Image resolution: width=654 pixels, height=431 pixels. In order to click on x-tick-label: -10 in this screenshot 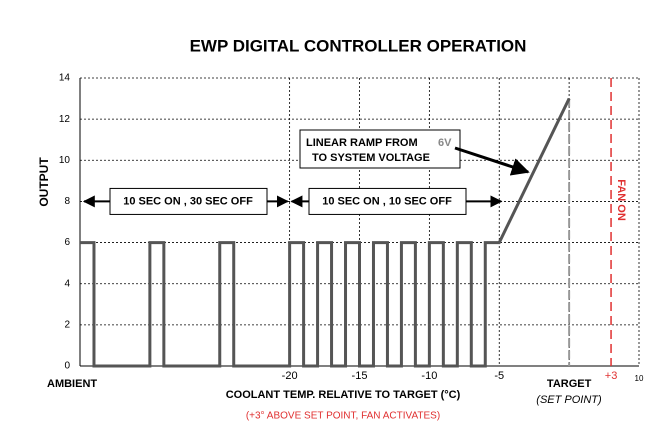, I will do `click(429, 376)`.